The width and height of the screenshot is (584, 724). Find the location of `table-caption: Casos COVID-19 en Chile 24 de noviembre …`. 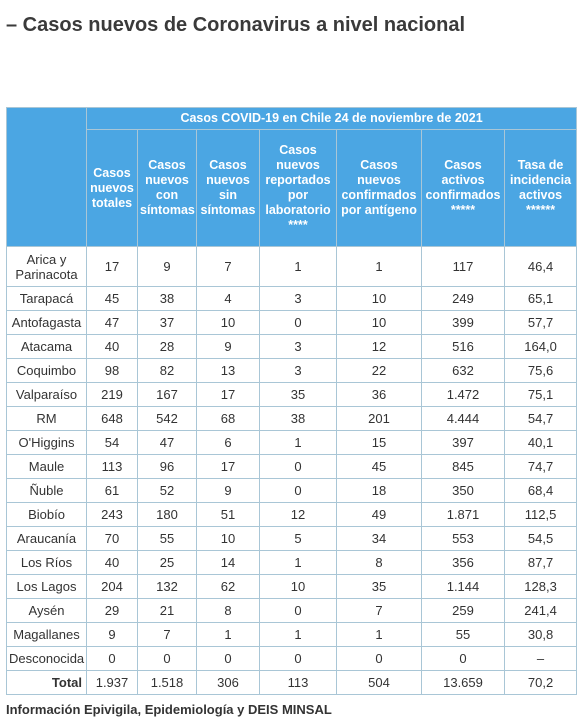

table-caption: Casos COVID-19 en Chile 24 de noviembre … is located at coordinates (331, 118).